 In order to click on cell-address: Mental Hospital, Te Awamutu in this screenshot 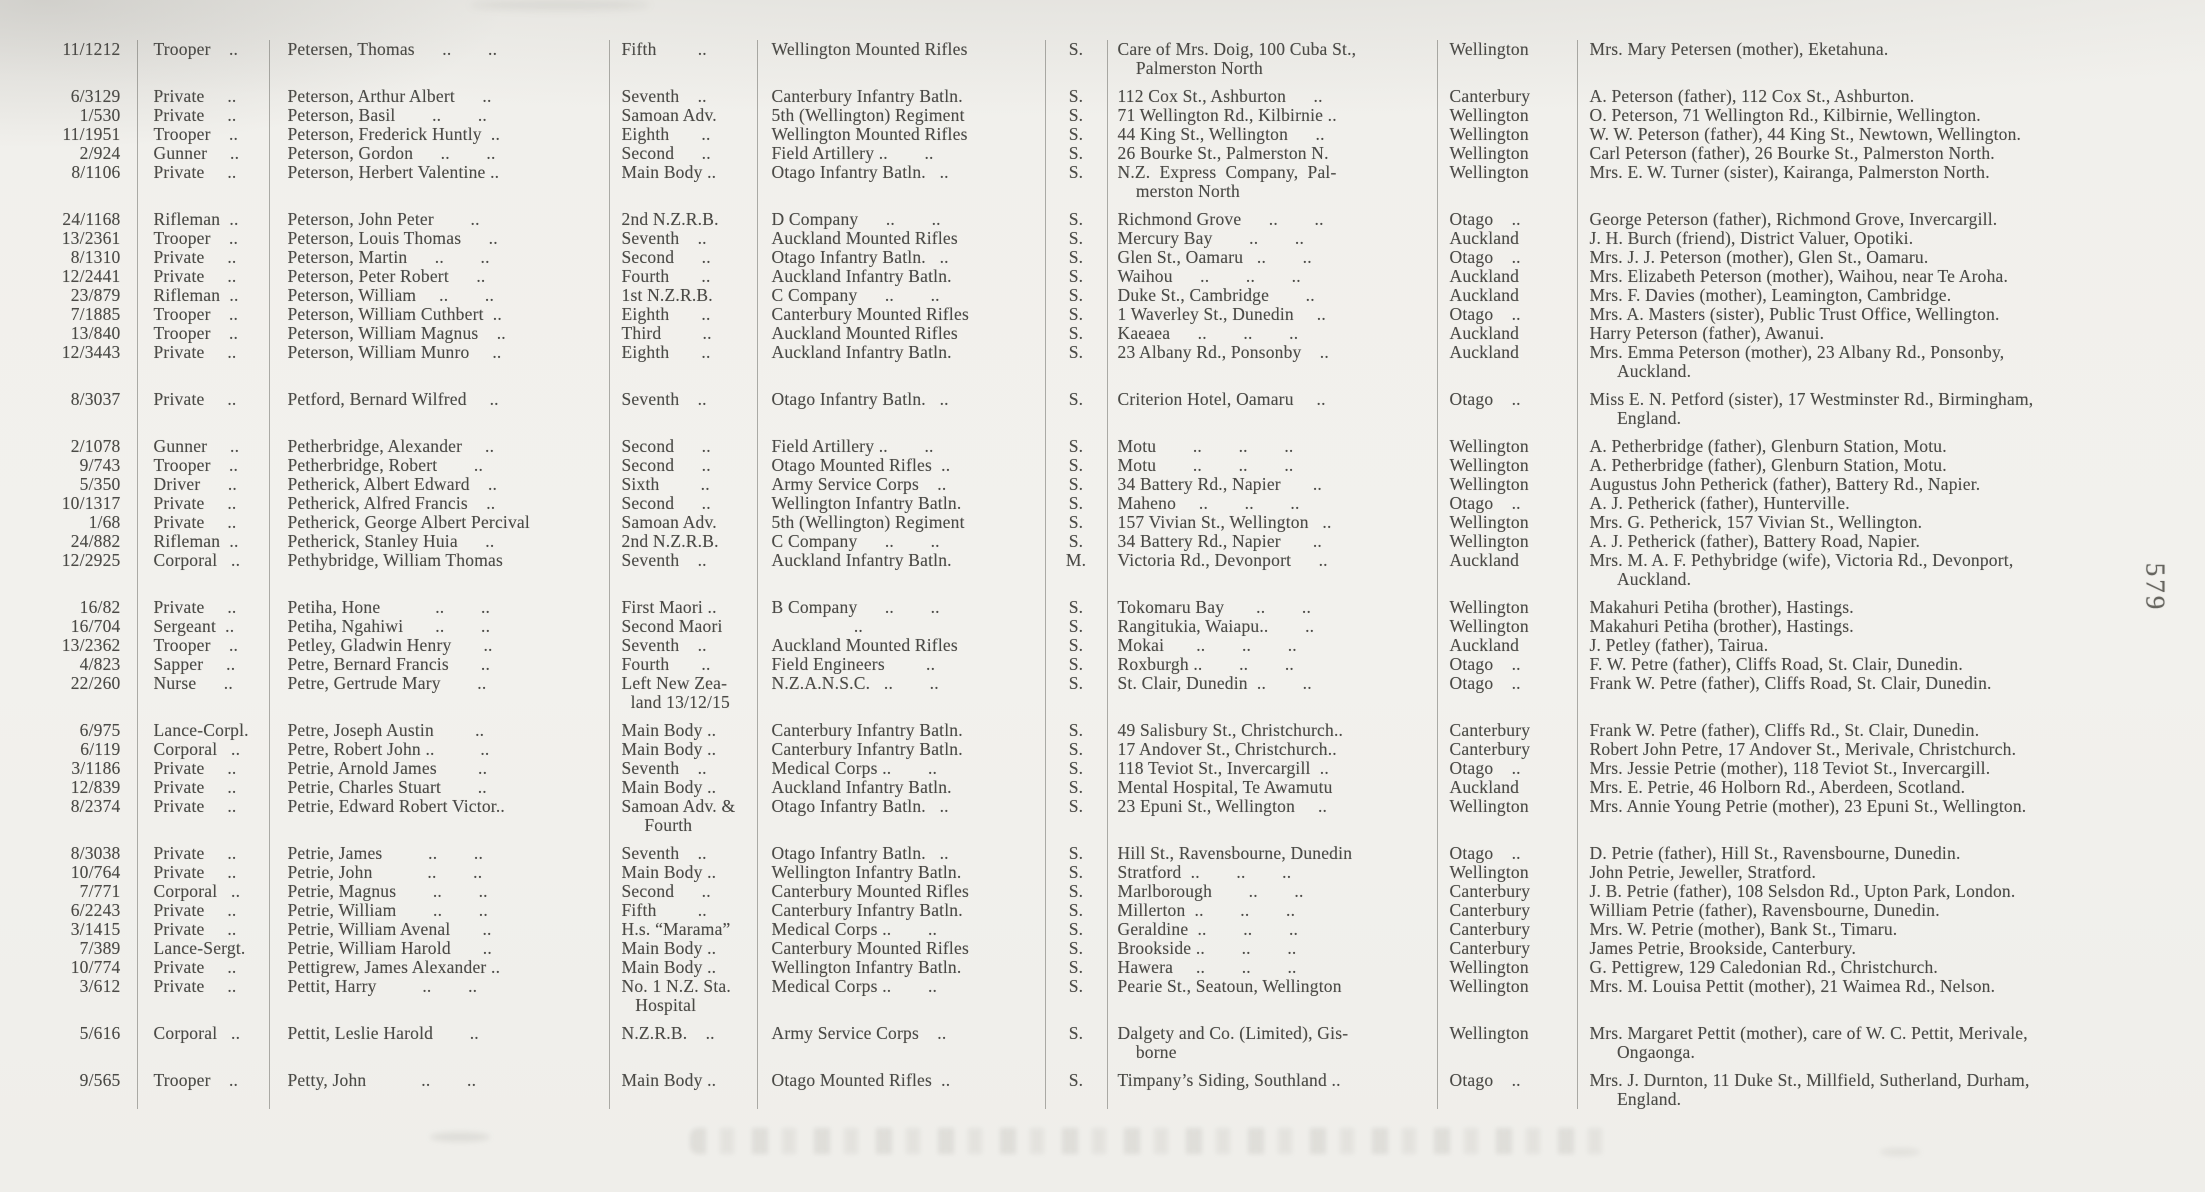, I will do `click(1272, 787)`.